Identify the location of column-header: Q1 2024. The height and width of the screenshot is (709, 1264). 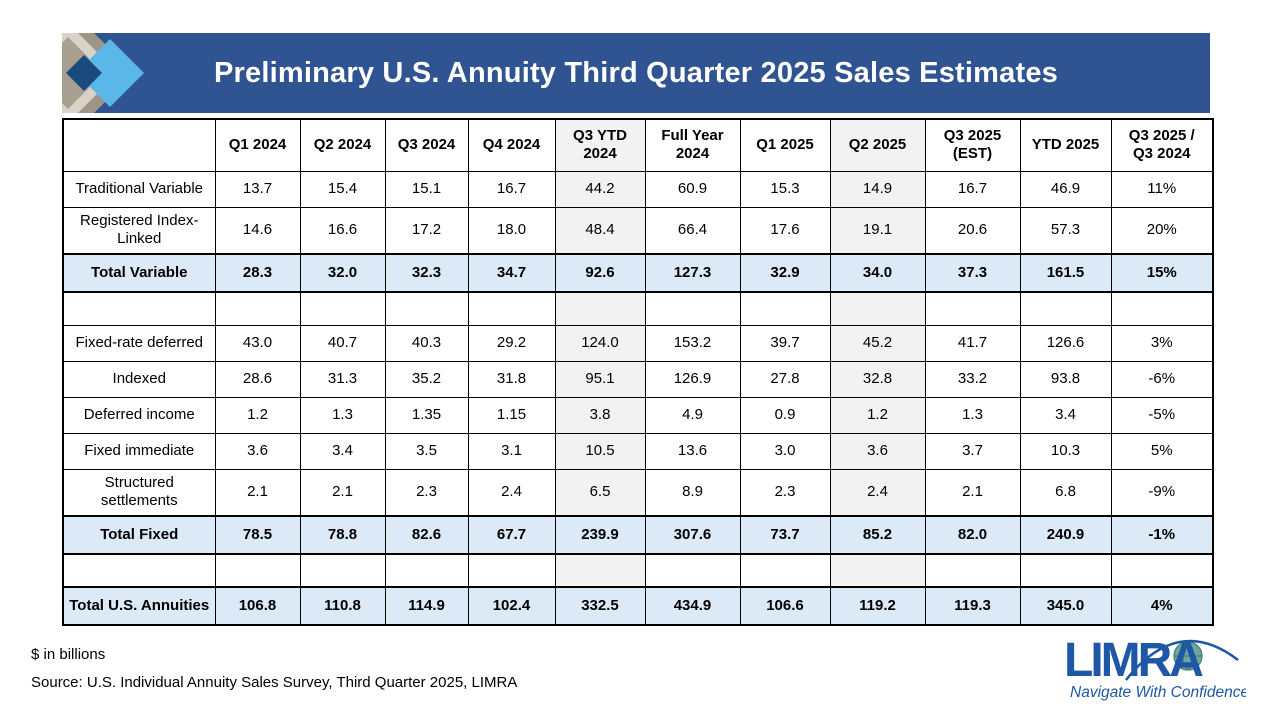
(257, 145).